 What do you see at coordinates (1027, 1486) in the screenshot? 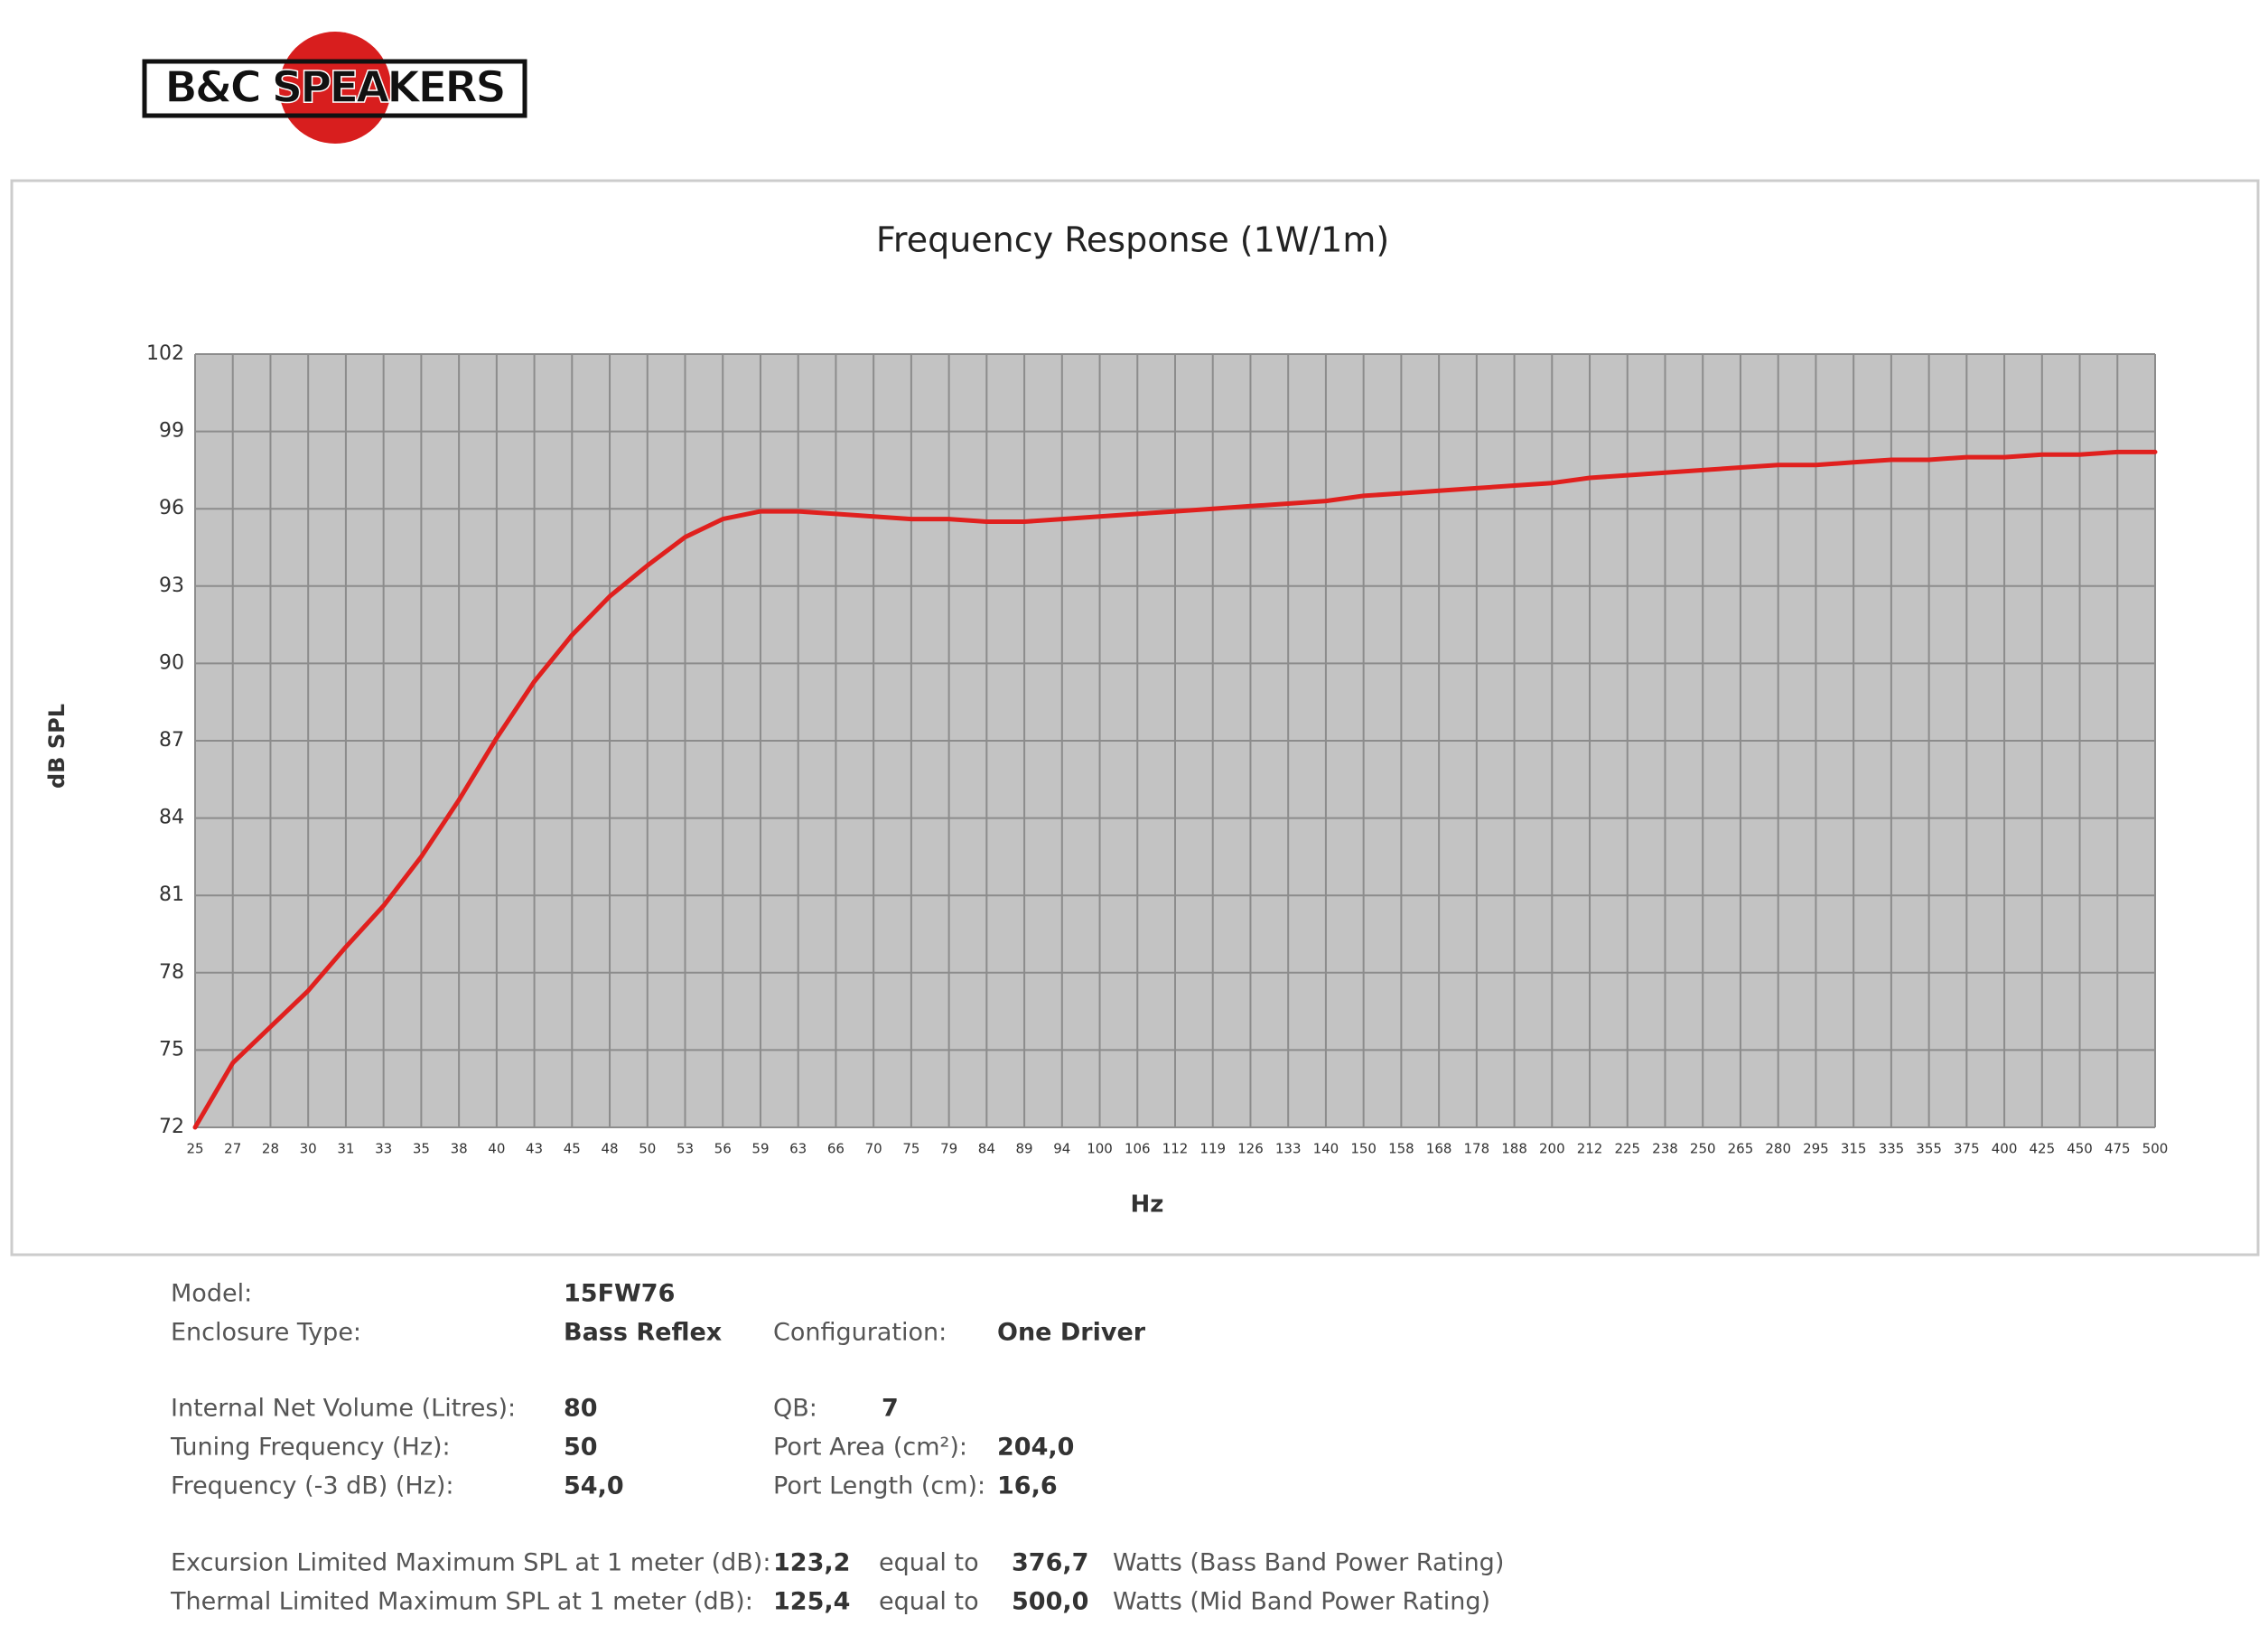
I see `spec-value: 16,6` at bounding box center [1027, 1486].